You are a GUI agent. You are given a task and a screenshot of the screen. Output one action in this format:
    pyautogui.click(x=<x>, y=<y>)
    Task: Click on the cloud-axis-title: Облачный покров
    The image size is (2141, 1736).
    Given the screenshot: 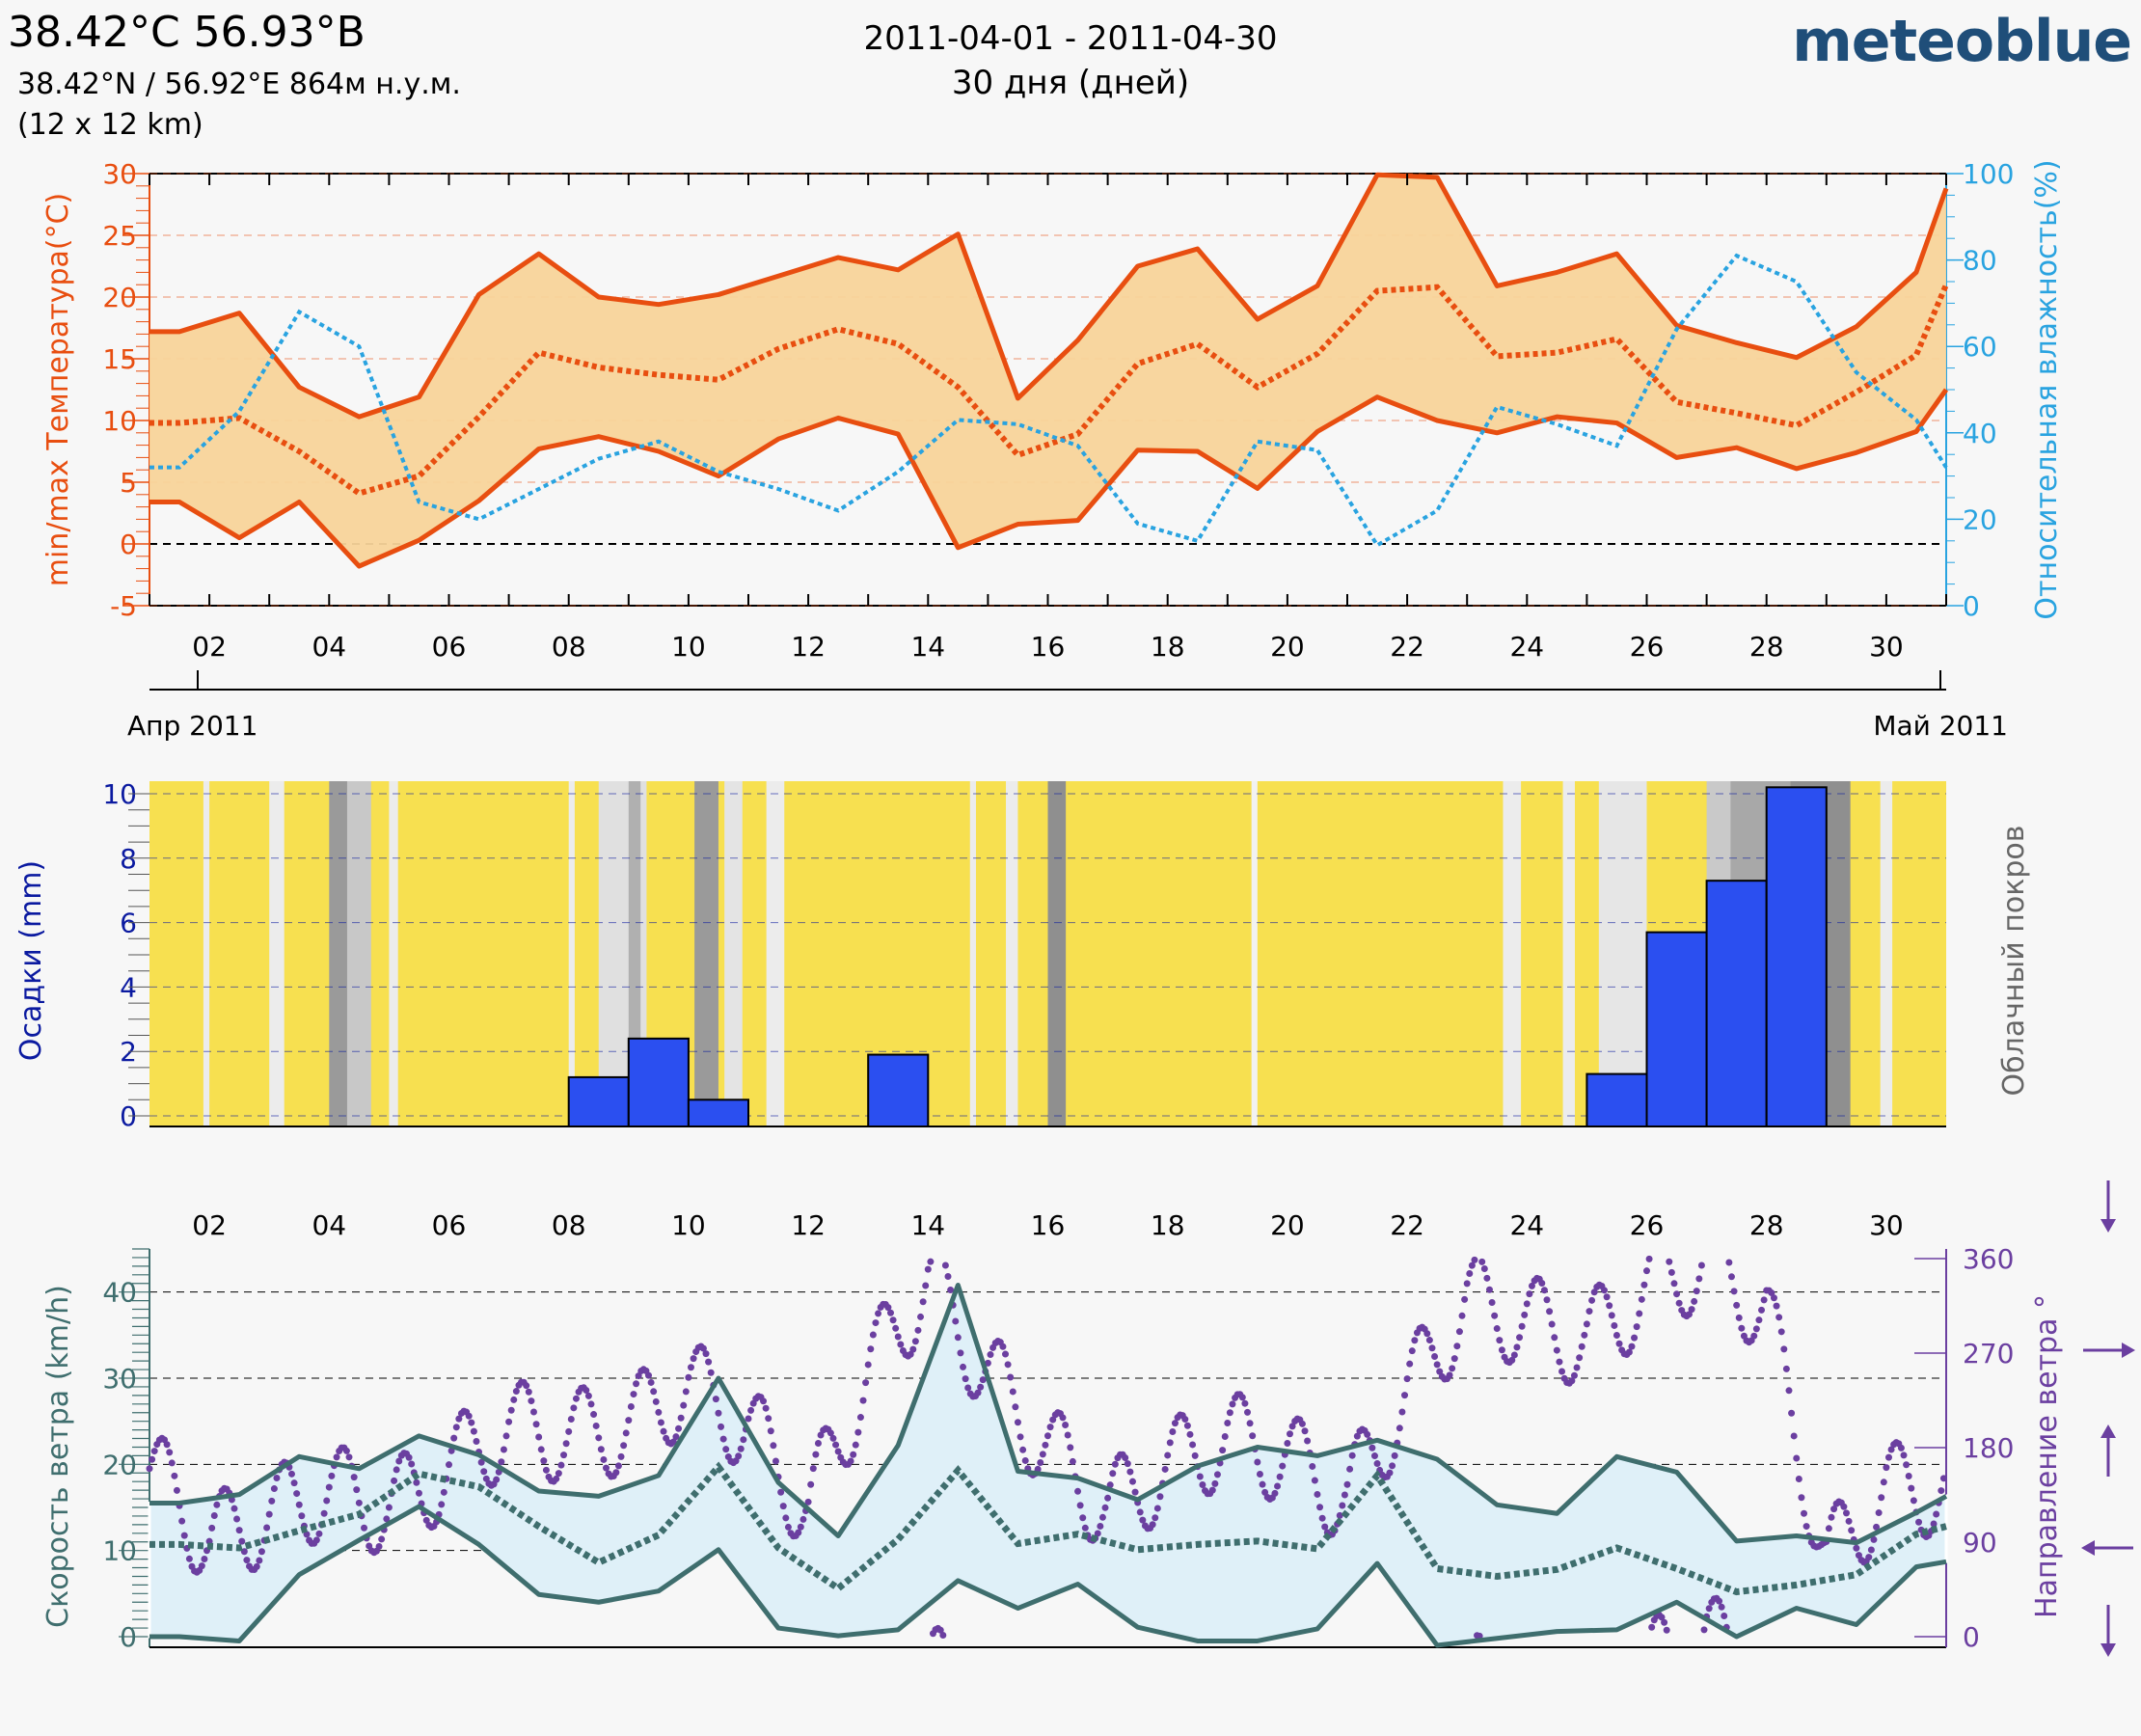 What is the action you would take?
    pyautogui.click(x=2014, y=961)
    